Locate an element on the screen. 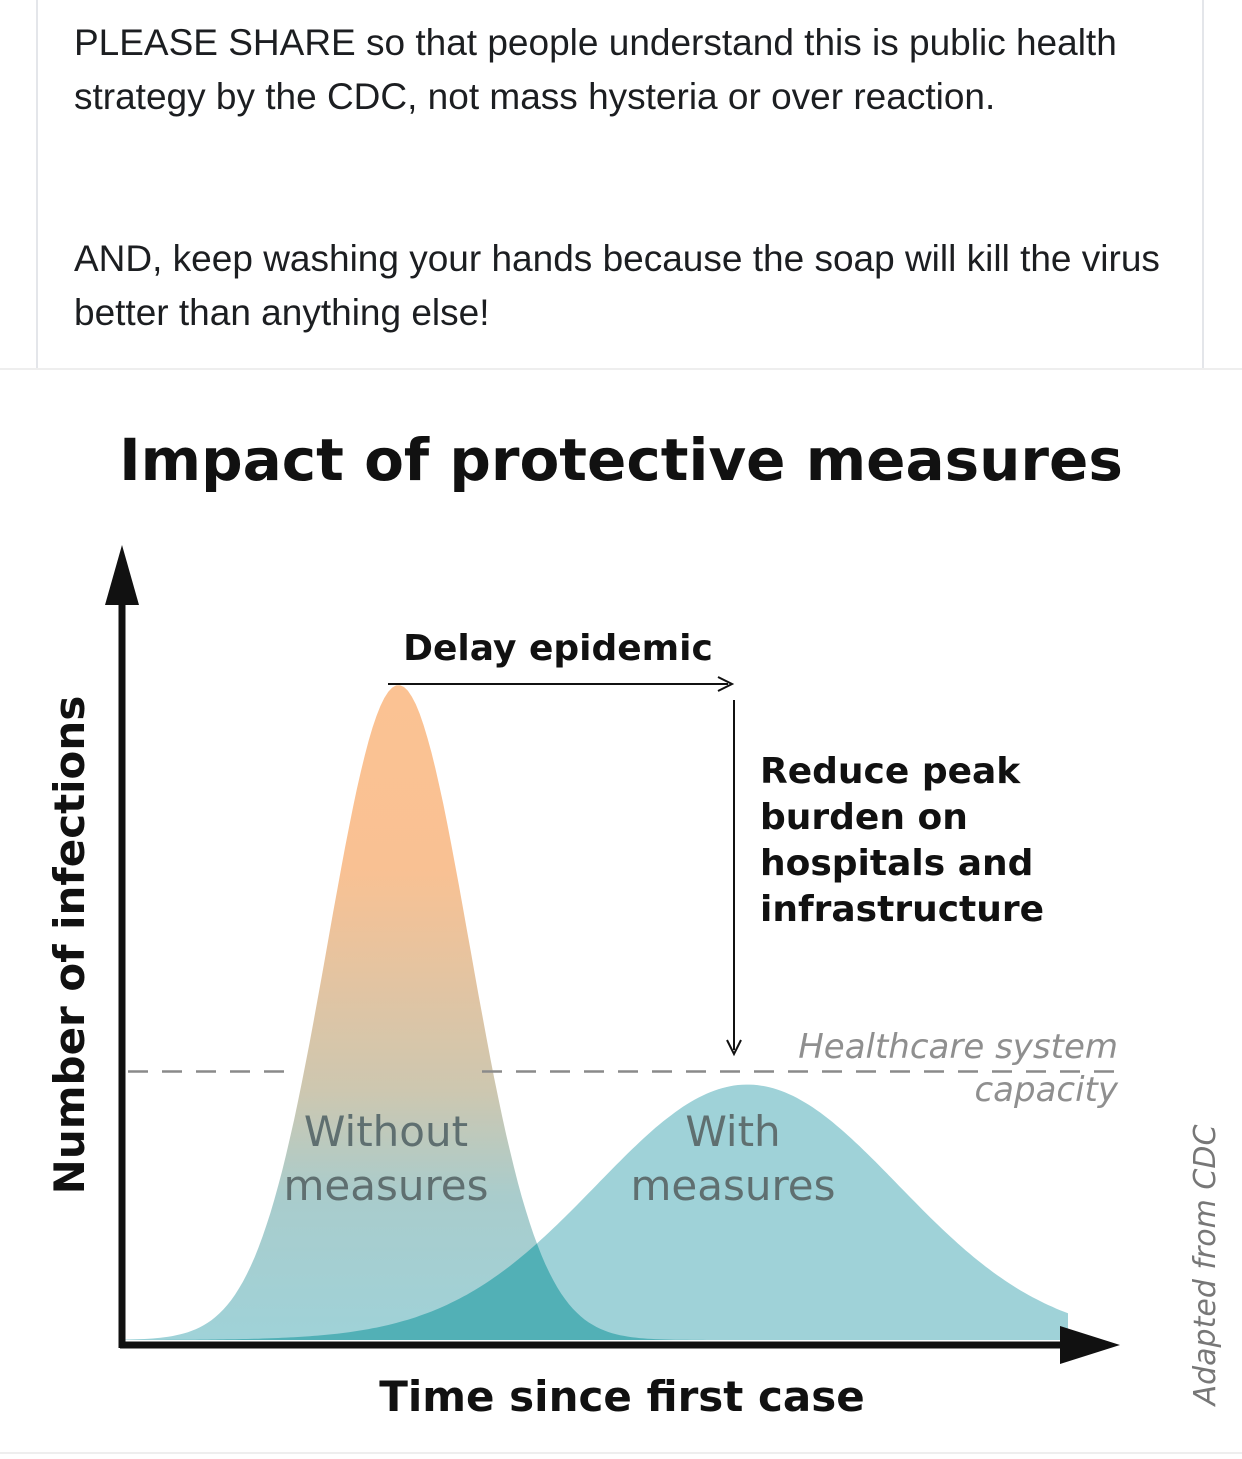  reduce-peak-label-line-2: burden on is located at coordinates (864, 817).